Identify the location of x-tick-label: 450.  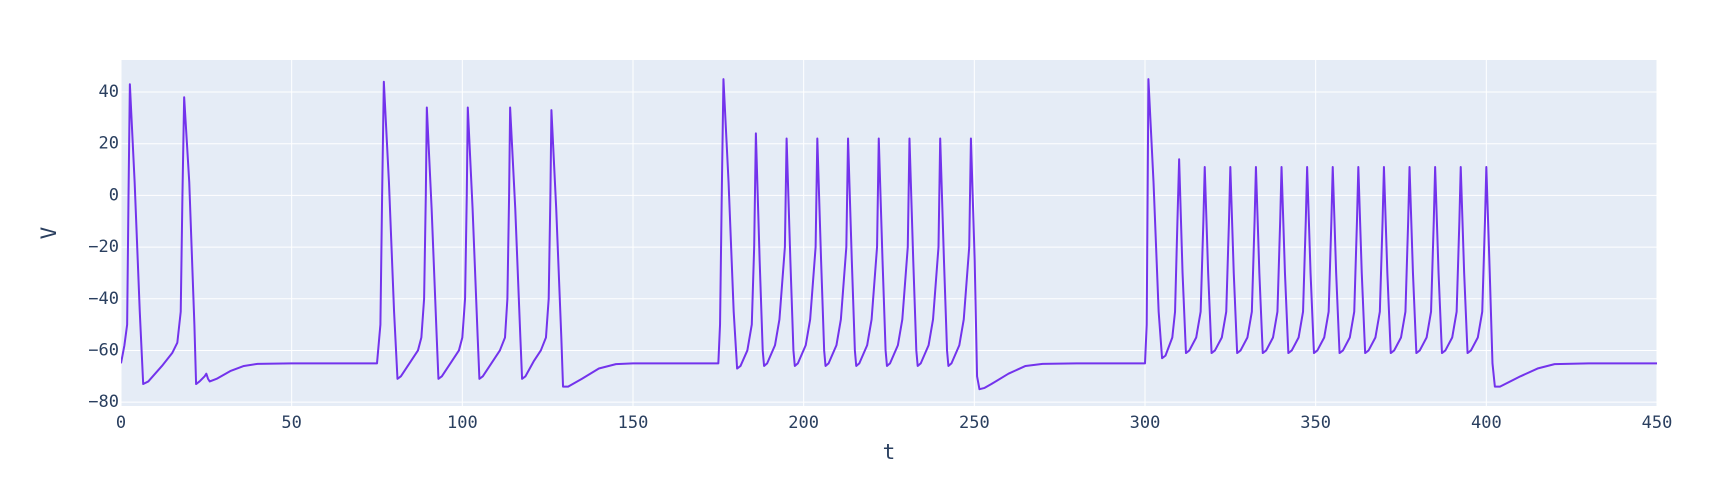
(1657, 423).